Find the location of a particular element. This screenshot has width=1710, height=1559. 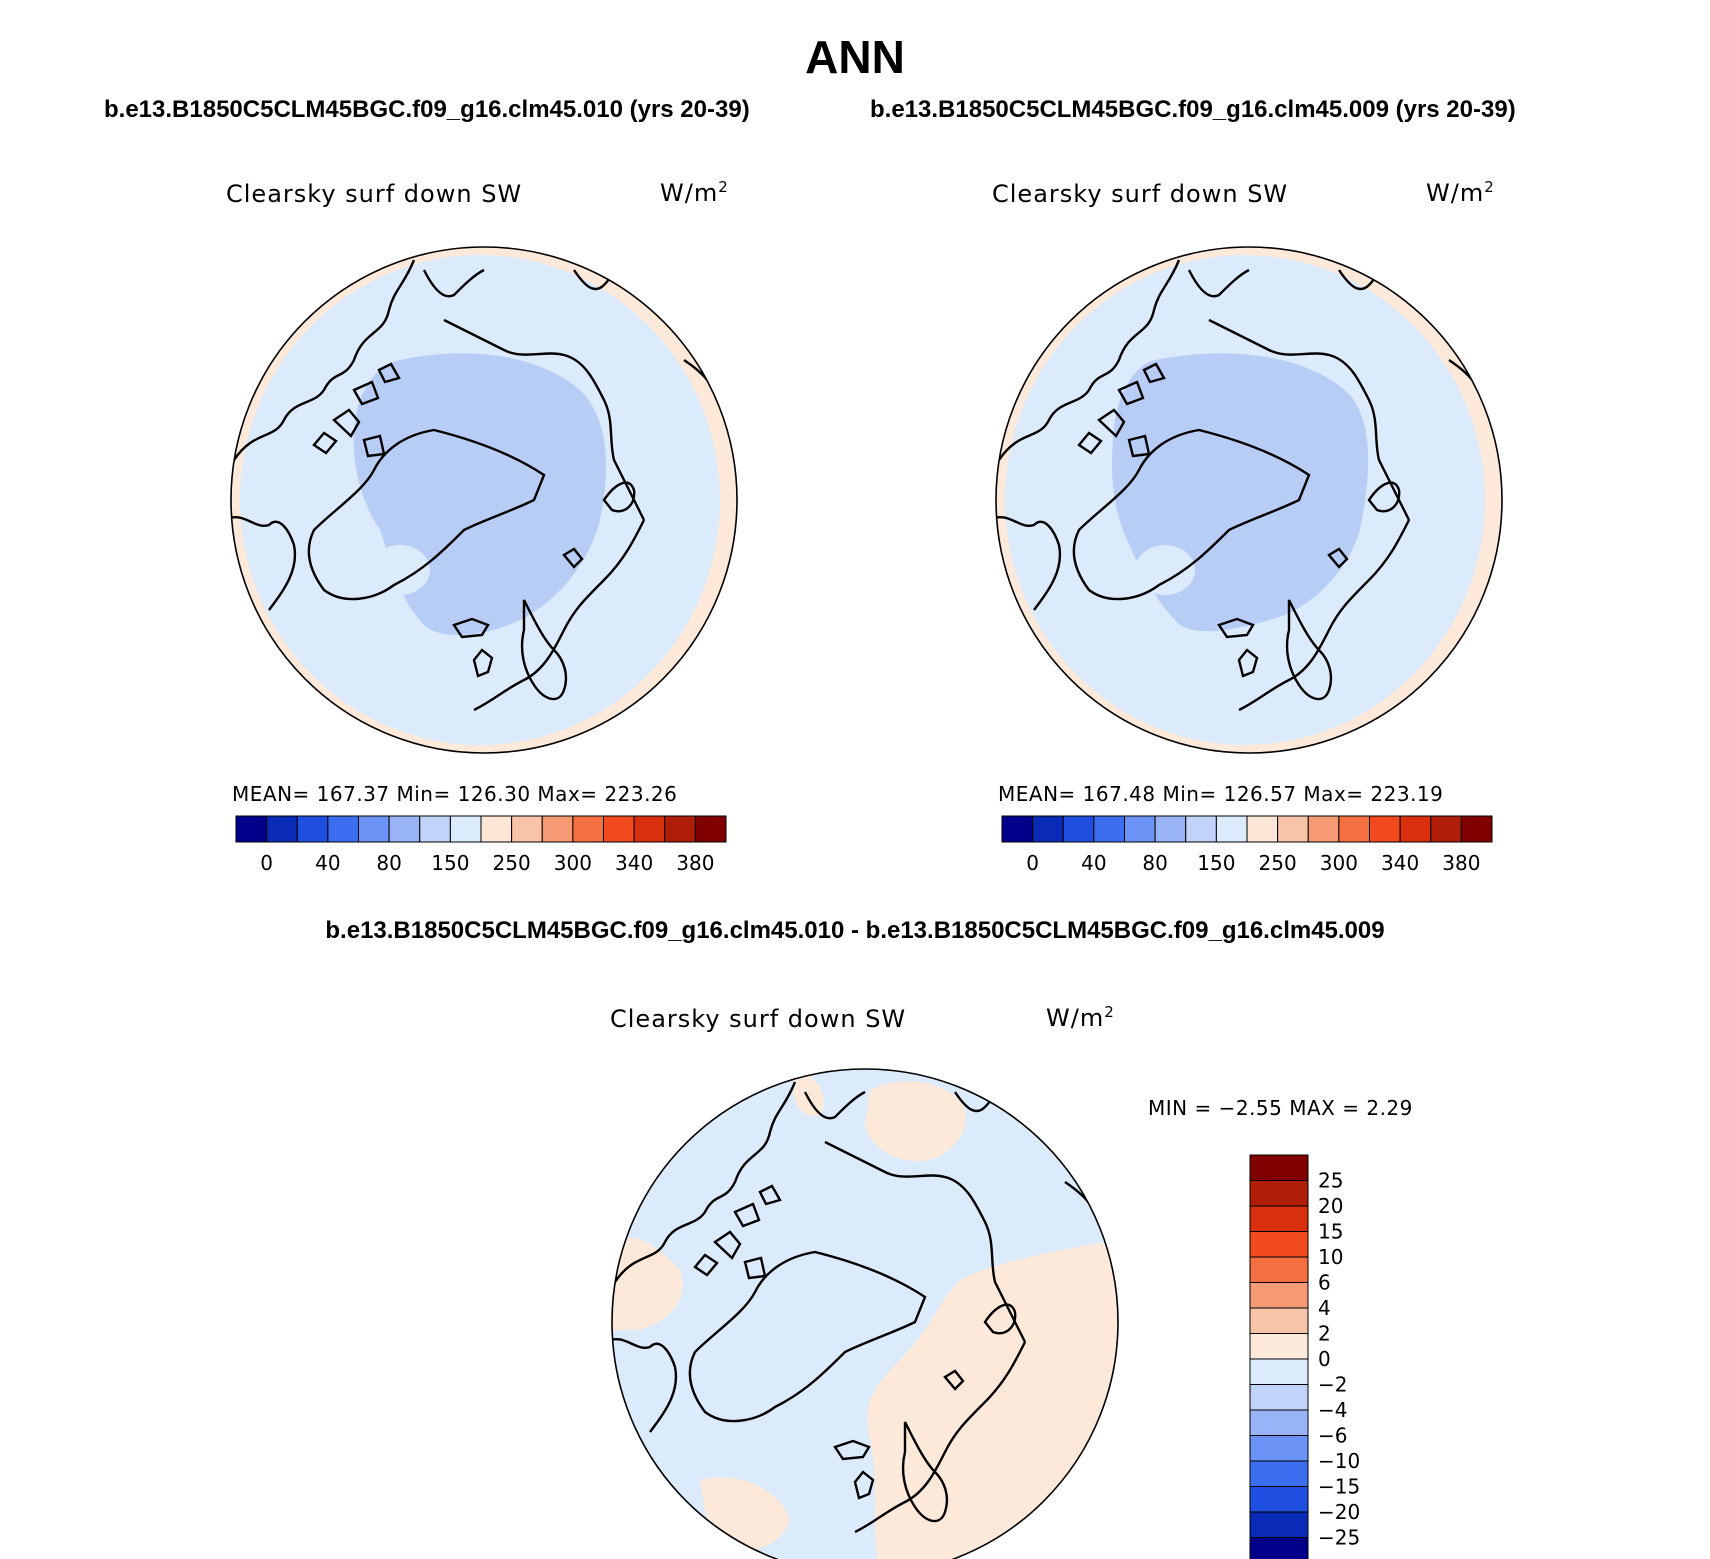

panel-1-colorbar-tick-label: 40 is located at coordinates (327, 863).